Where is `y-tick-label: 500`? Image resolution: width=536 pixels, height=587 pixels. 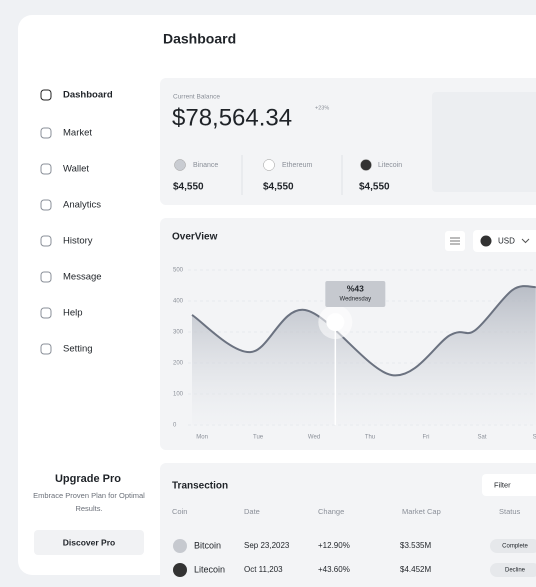 y-tick-label: 500 is located at coordinates (178, 271).